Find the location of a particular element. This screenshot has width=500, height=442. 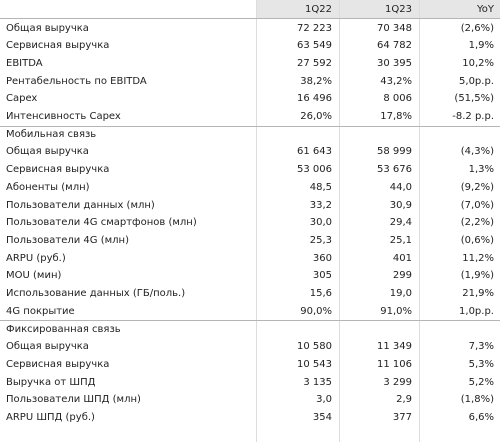

row-label: Интенсивность Capex is located at coordinates (63, 116).